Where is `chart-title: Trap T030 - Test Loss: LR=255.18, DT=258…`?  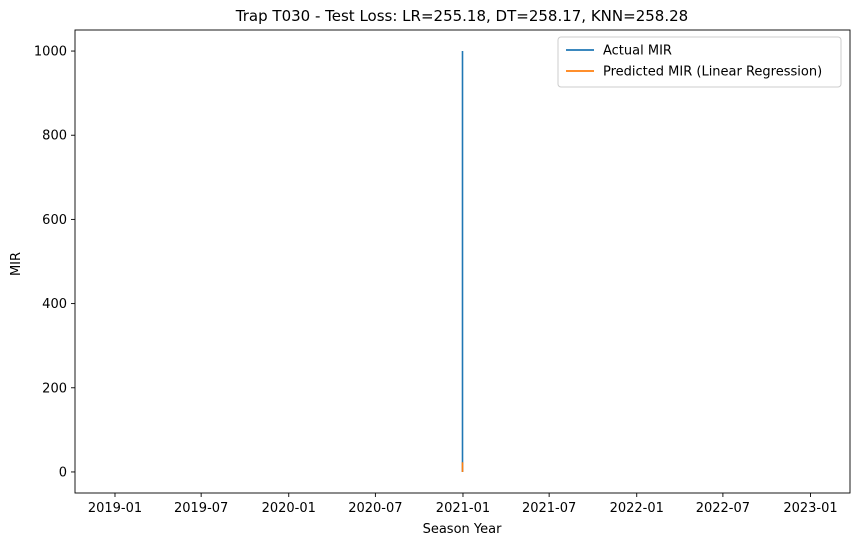
chart-title: Trap T030 - Test Loss: LR=255.18, DT=258… is located at coordinates (461, 16).